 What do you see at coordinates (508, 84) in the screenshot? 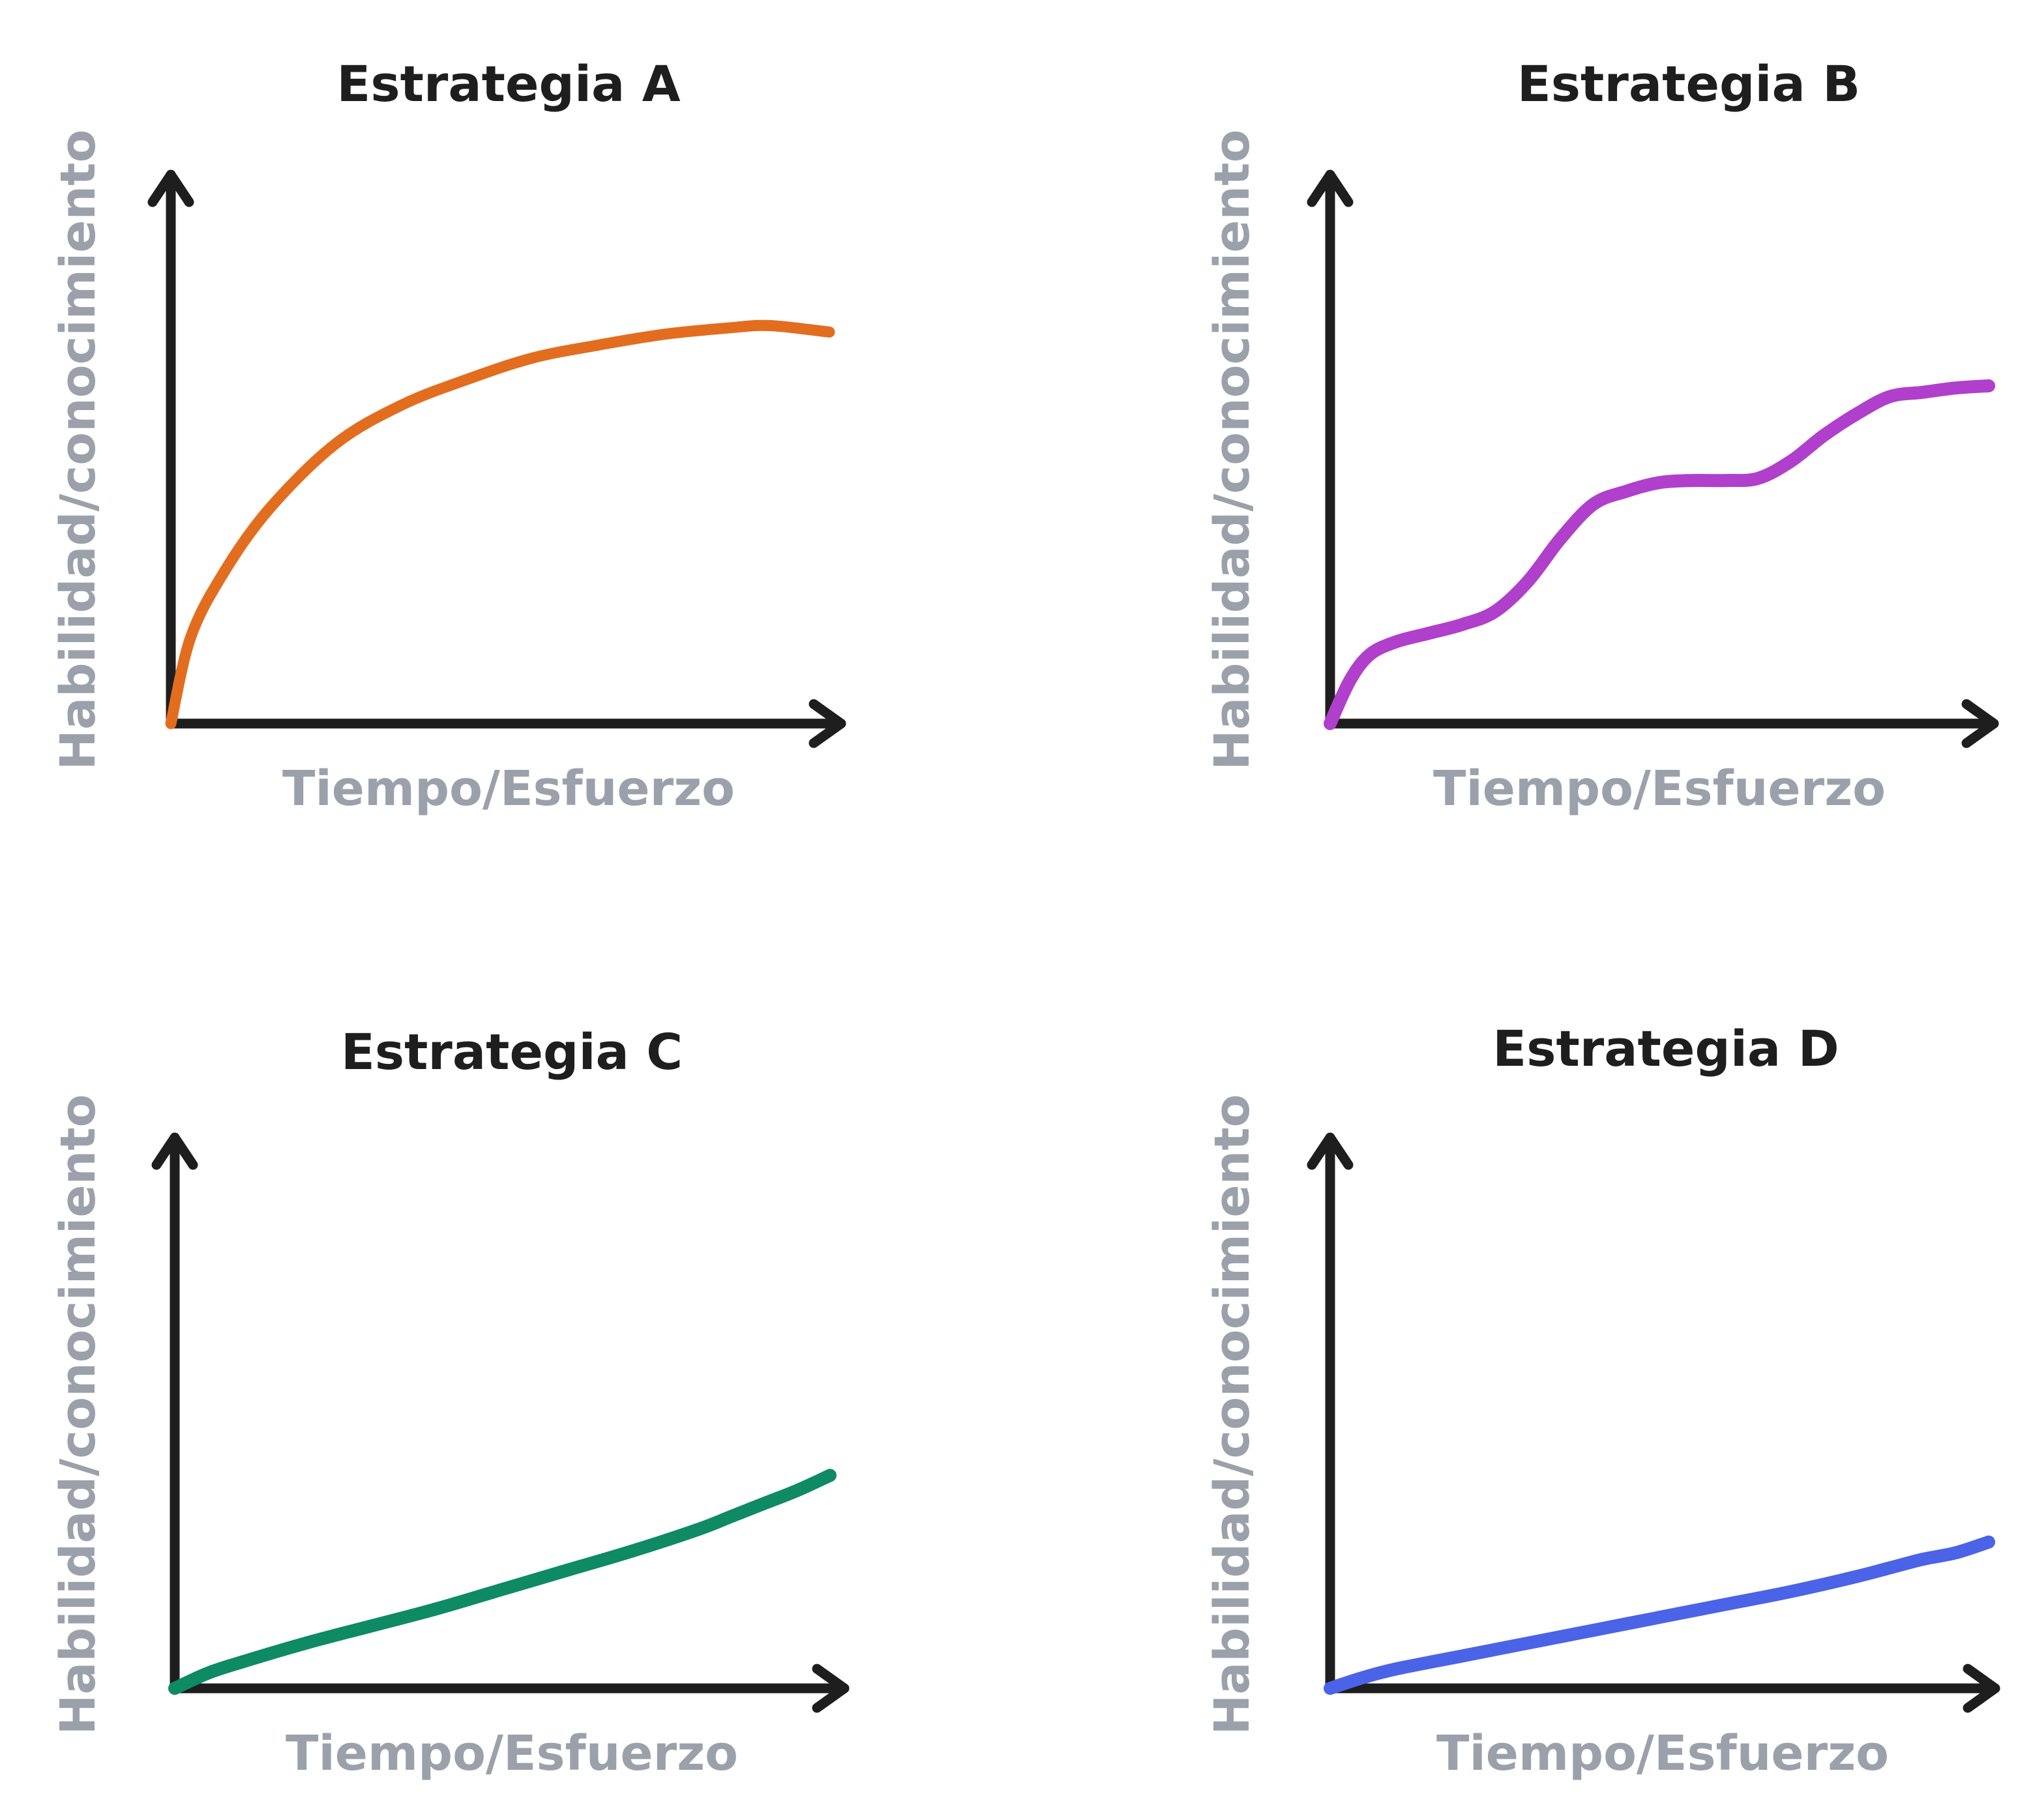
I see `chart-title: Estrategia A` at bounding box center [508, 84].